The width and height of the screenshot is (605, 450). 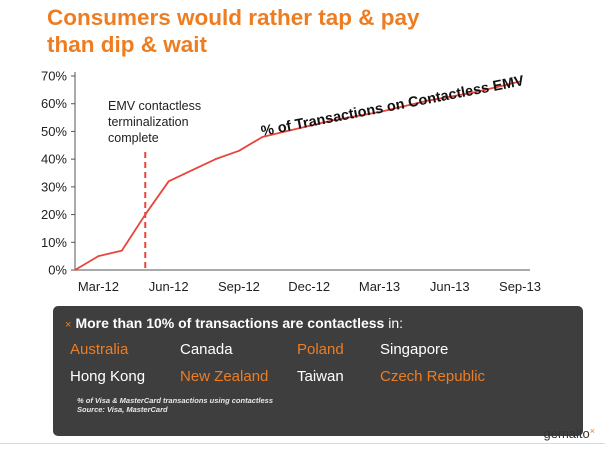 What do you see at coordinates (54, 186) in the screenshot?
I see `y-tick-label: 30%` at bounding box center [54, 186].